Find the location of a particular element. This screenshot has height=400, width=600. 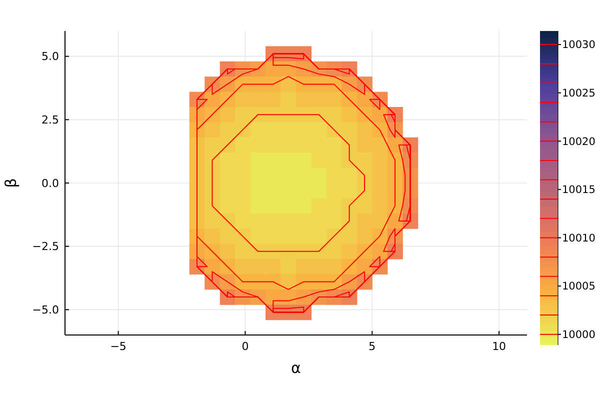

y-tick-label: −5.0 is located at coordinates (45, 310).